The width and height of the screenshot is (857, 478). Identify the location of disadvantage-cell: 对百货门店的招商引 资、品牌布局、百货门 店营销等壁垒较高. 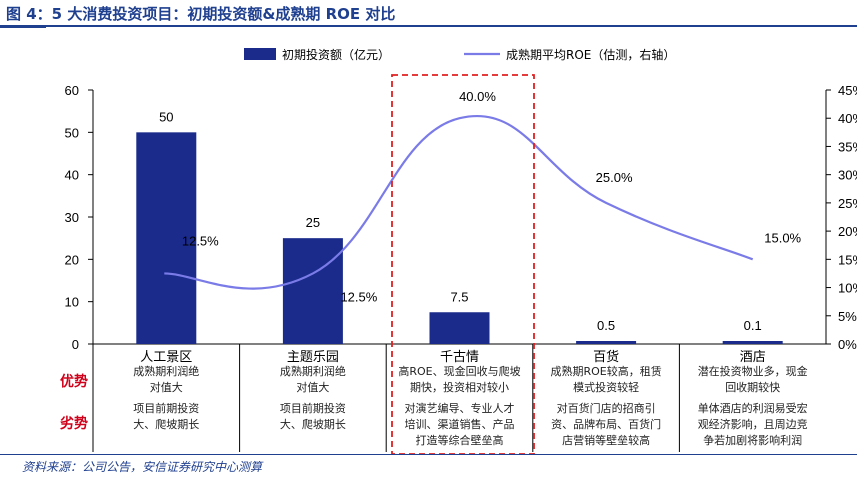
(606, 424).